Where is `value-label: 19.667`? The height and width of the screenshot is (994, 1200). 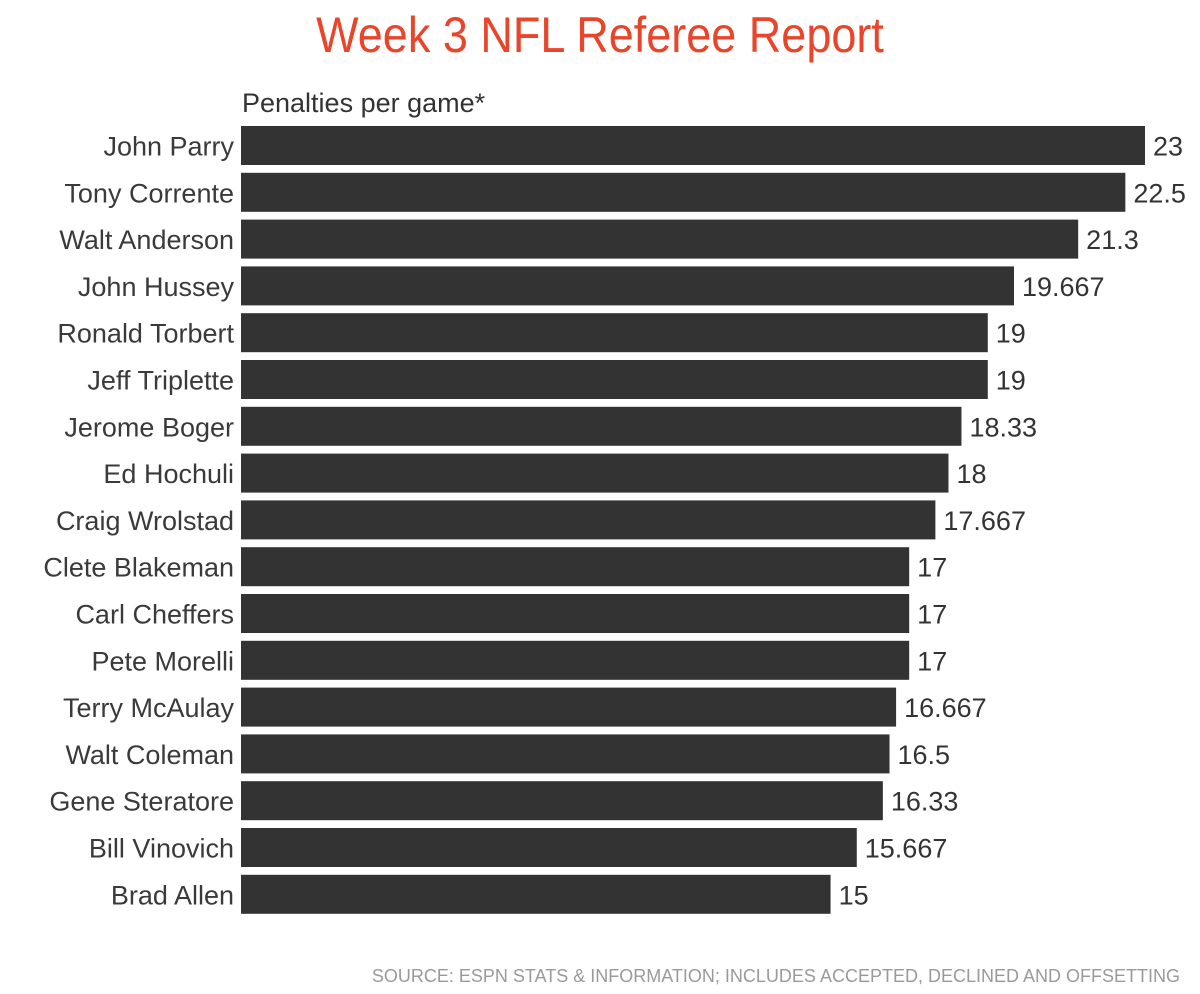
value-label: 19.667 is located at coordinates (1063, 287).